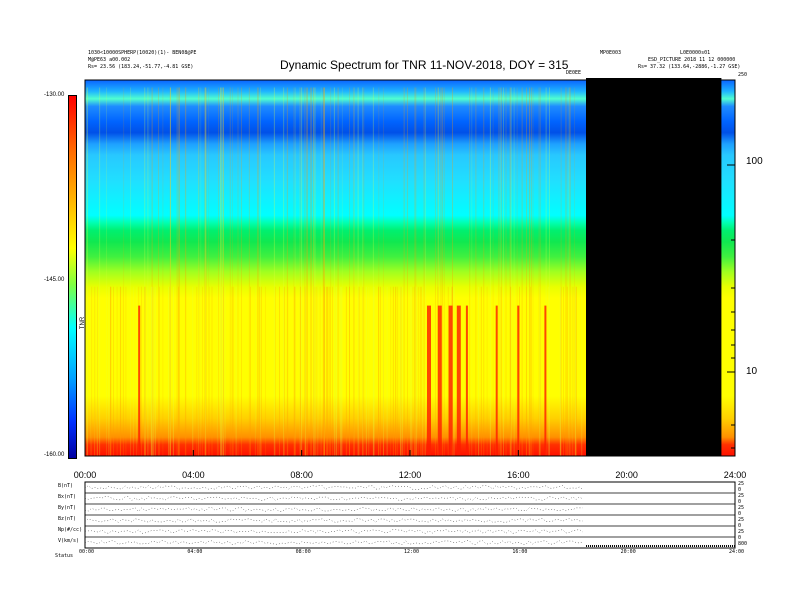  What do you see at coordinates (303, 552) in the screenshot?
I see `lower-x-tick-label: 08:00` at bounding box center [303, 552].